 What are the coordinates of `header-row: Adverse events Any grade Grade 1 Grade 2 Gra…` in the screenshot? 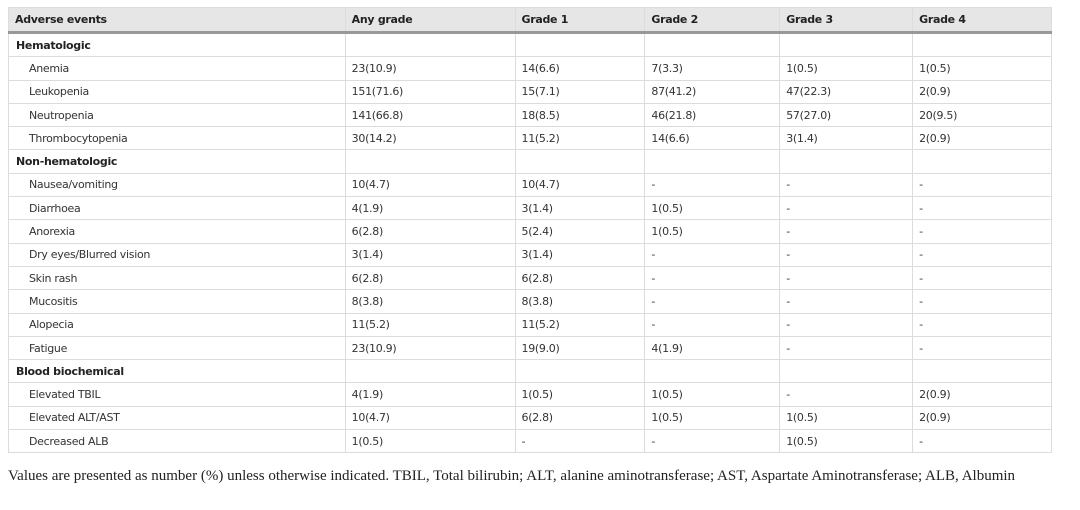 It's located at (530, 20).